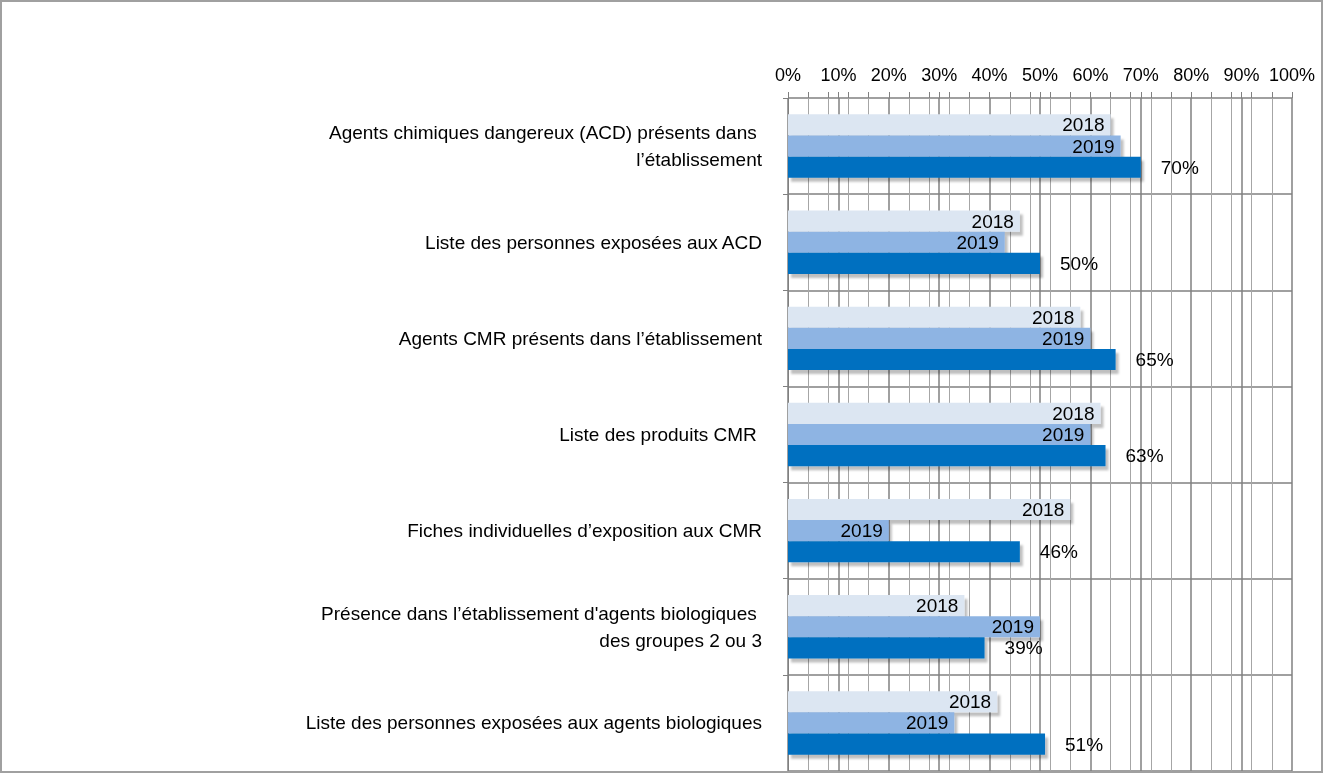 The height and width of the screenshot is (773, 1323). I want to click on x-tick-label: 90%, so click(1241, 75).